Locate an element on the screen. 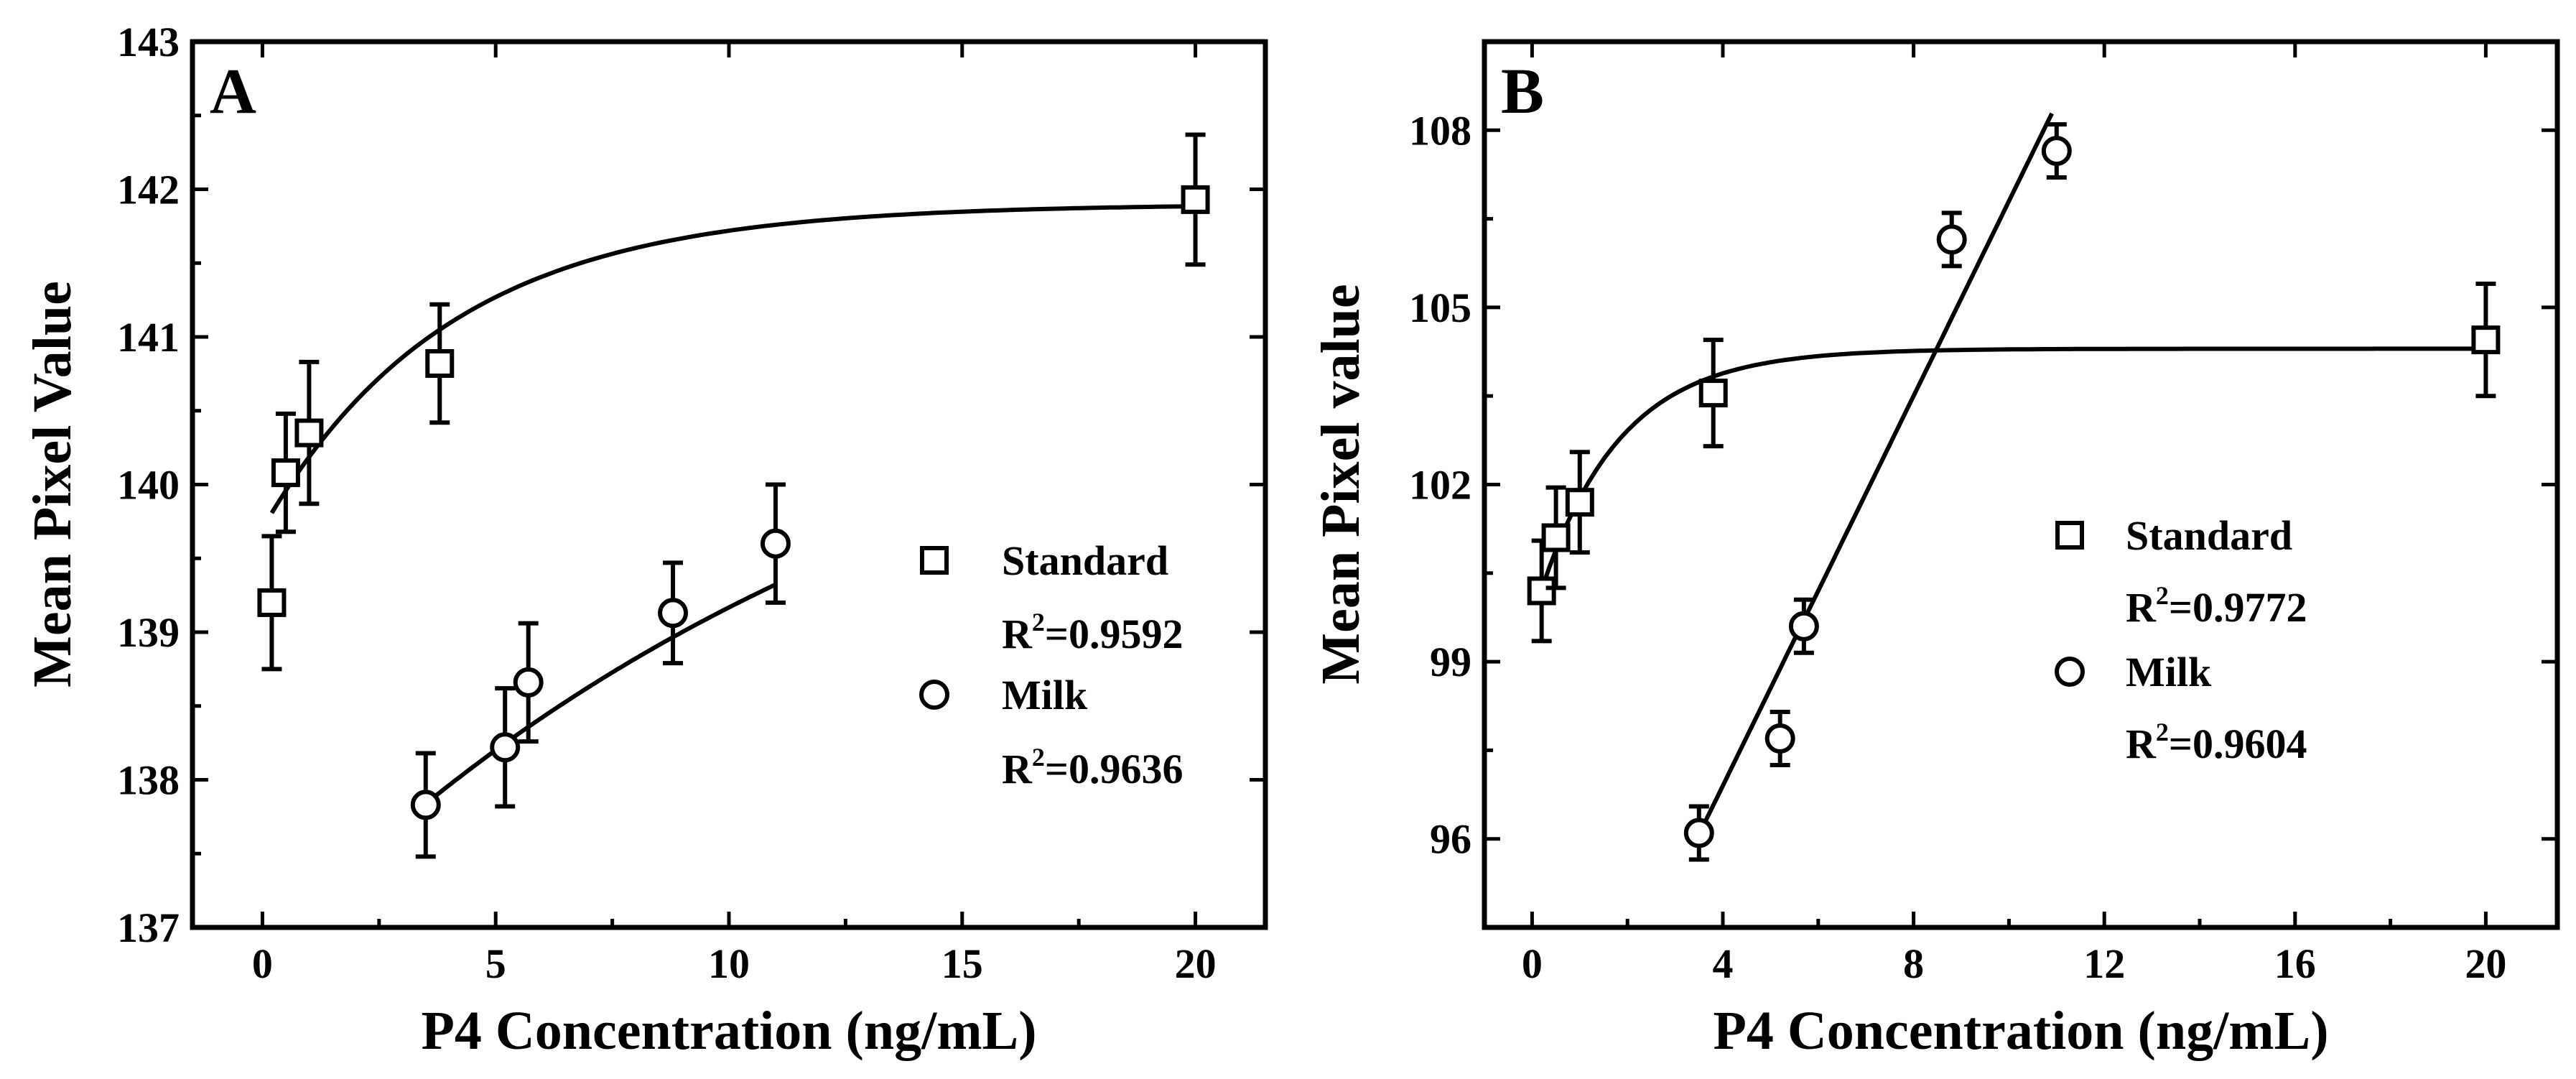 The height and width of the screenshot is (1079, 2576). panel-a-standard-r2-value: =0.9592 is located at coordinates (1114, 634).